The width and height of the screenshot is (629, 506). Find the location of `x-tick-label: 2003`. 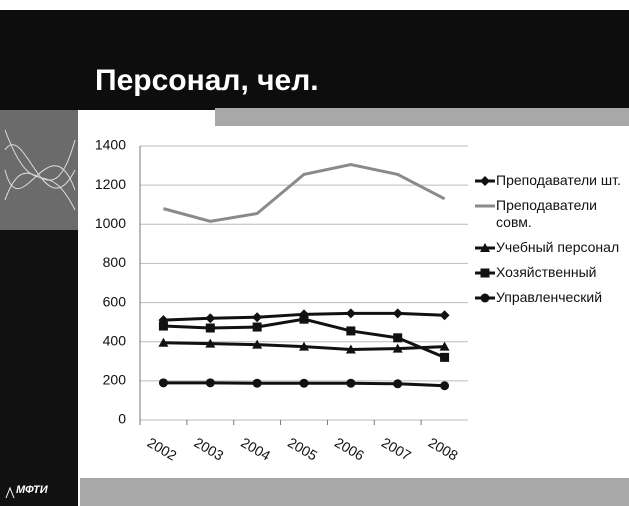

x-tick-label: 2003 is located at coordinates (208, 449).